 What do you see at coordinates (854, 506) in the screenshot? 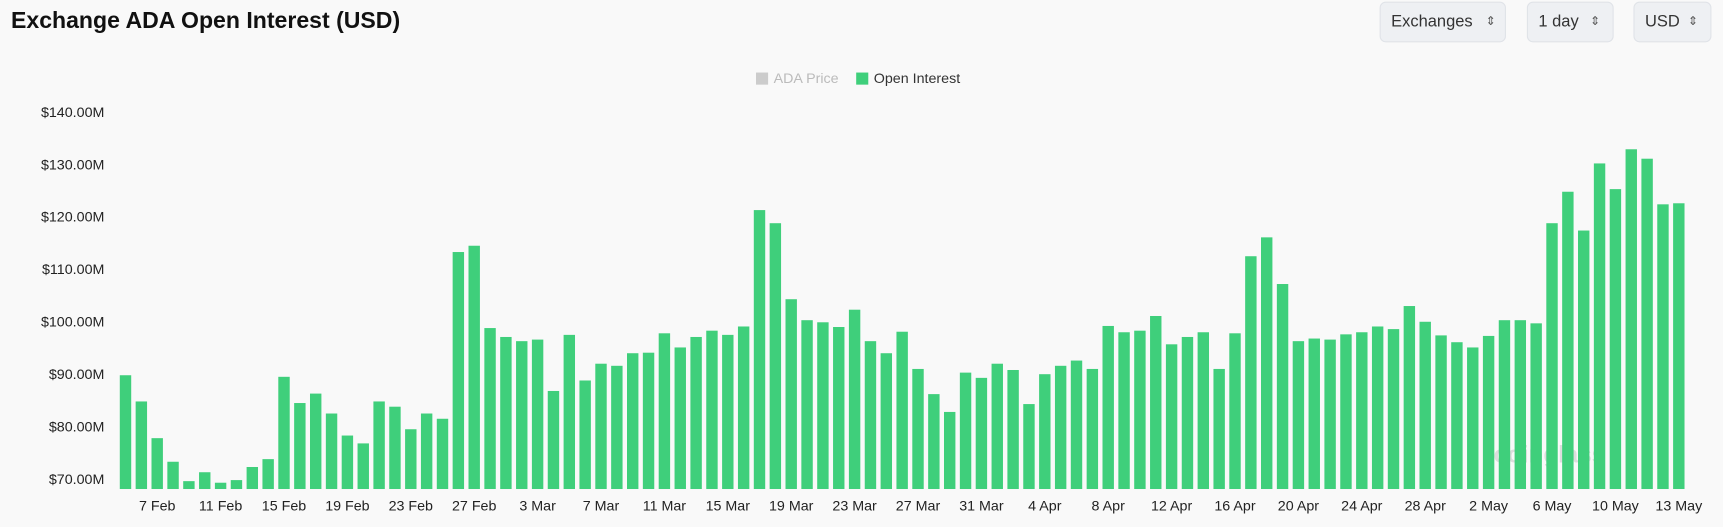
I see `x-tick-label: 23 Mar` at bounding box center [854, 506].